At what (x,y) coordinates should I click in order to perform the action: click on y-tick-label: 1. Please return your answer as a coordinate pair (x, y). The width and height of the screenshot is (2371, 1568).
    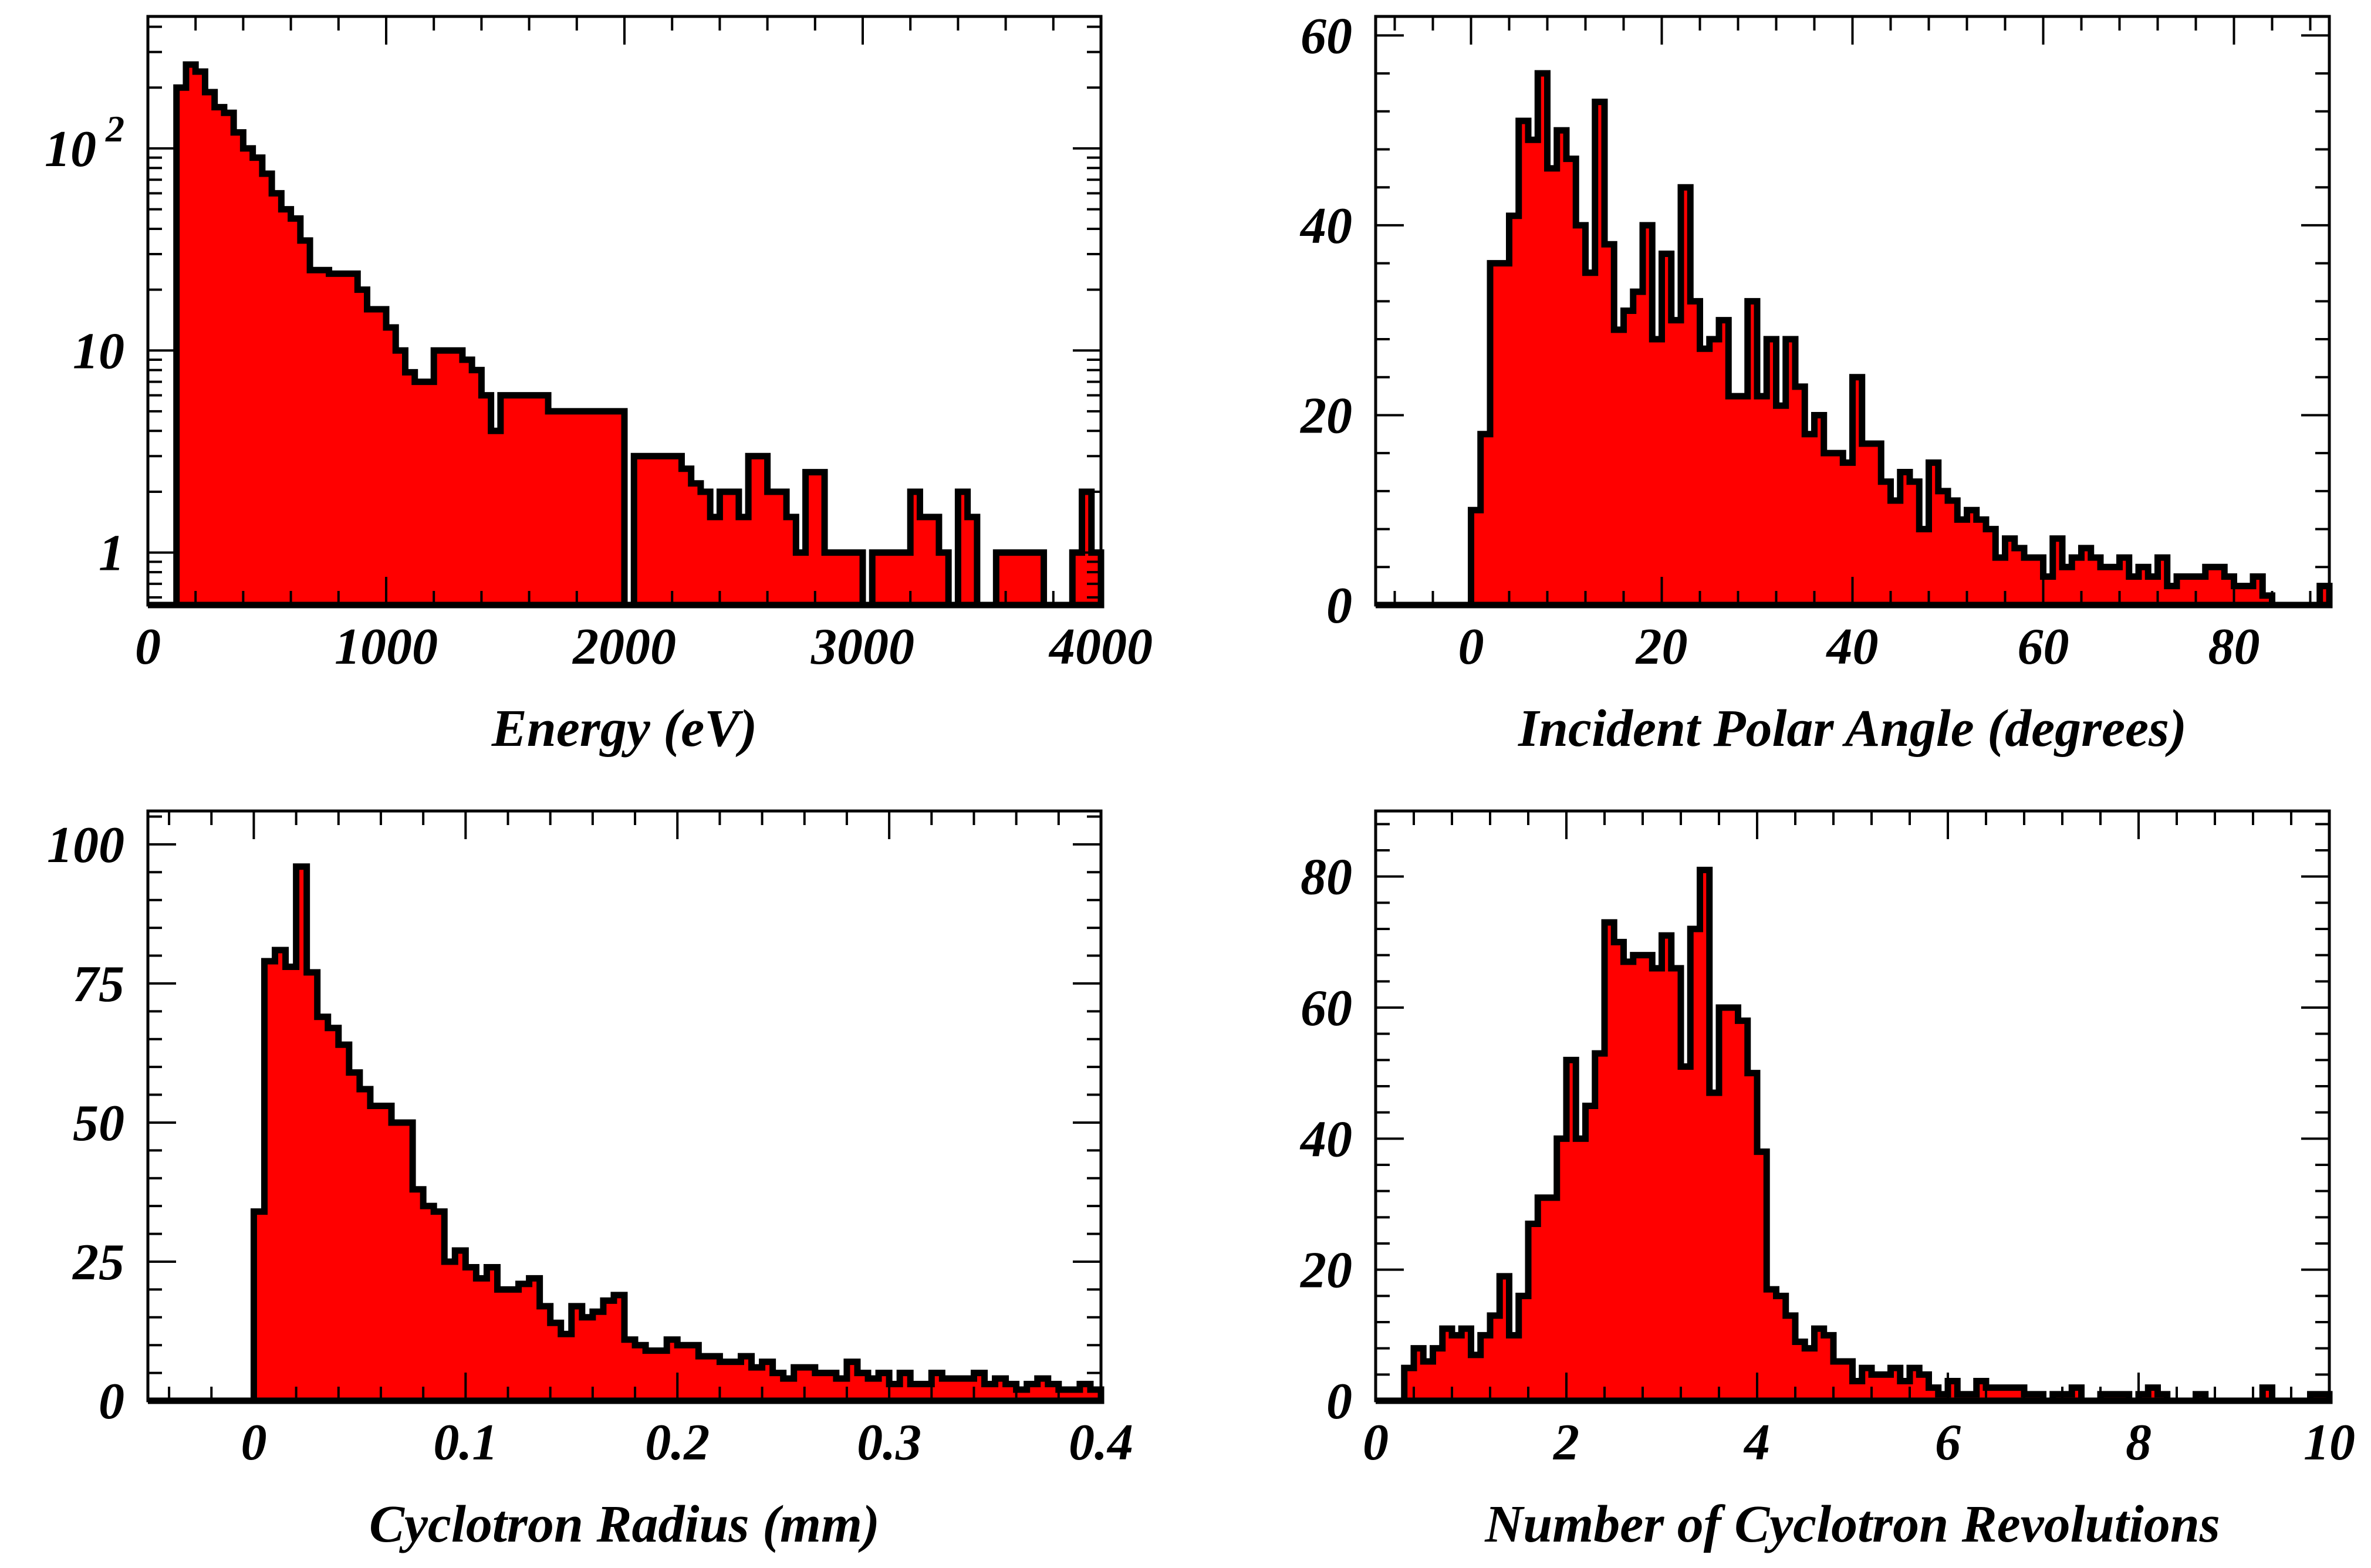
    Looking at the image, I should click on (111, 553).